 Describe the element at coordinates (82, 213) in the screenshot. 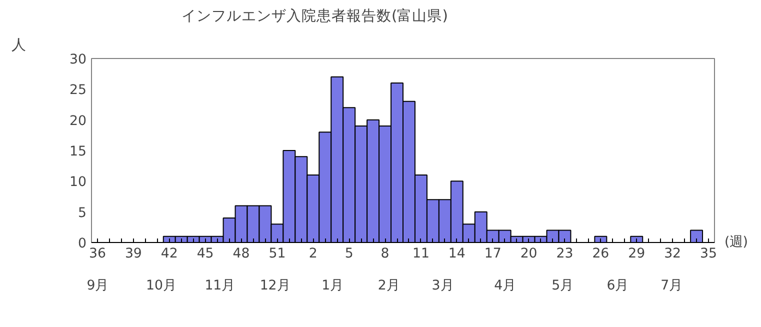

I see `y-tick-label: 5` at that location.